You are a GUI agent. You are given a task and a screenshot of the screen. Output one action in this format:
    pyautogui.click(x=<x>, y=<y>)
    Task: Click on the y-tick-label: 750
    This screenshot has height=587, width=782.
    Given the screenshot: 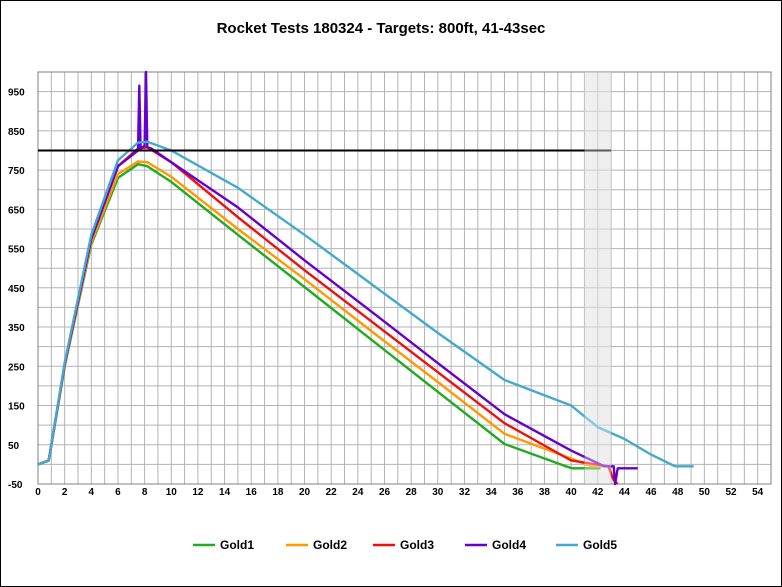 What is the action you would take?
    pyautogui.click(x=16, y=171)
    